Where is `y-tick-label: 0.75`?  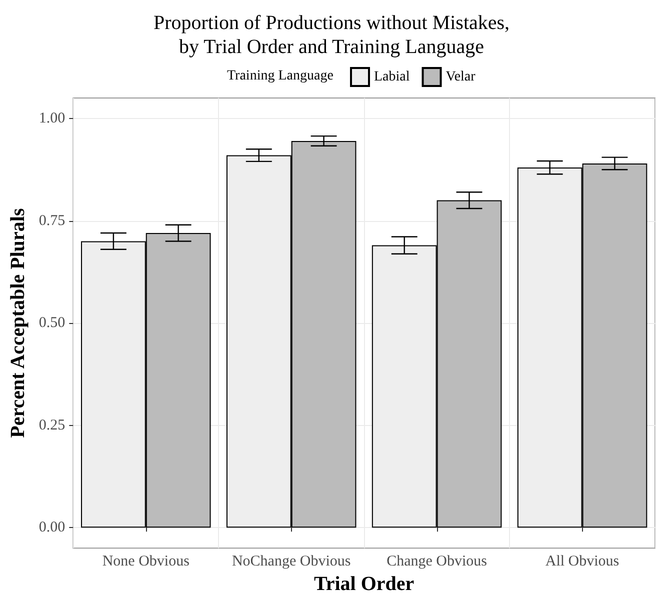 y-tick-label: 0.75 is located at coordinates (52, 220).